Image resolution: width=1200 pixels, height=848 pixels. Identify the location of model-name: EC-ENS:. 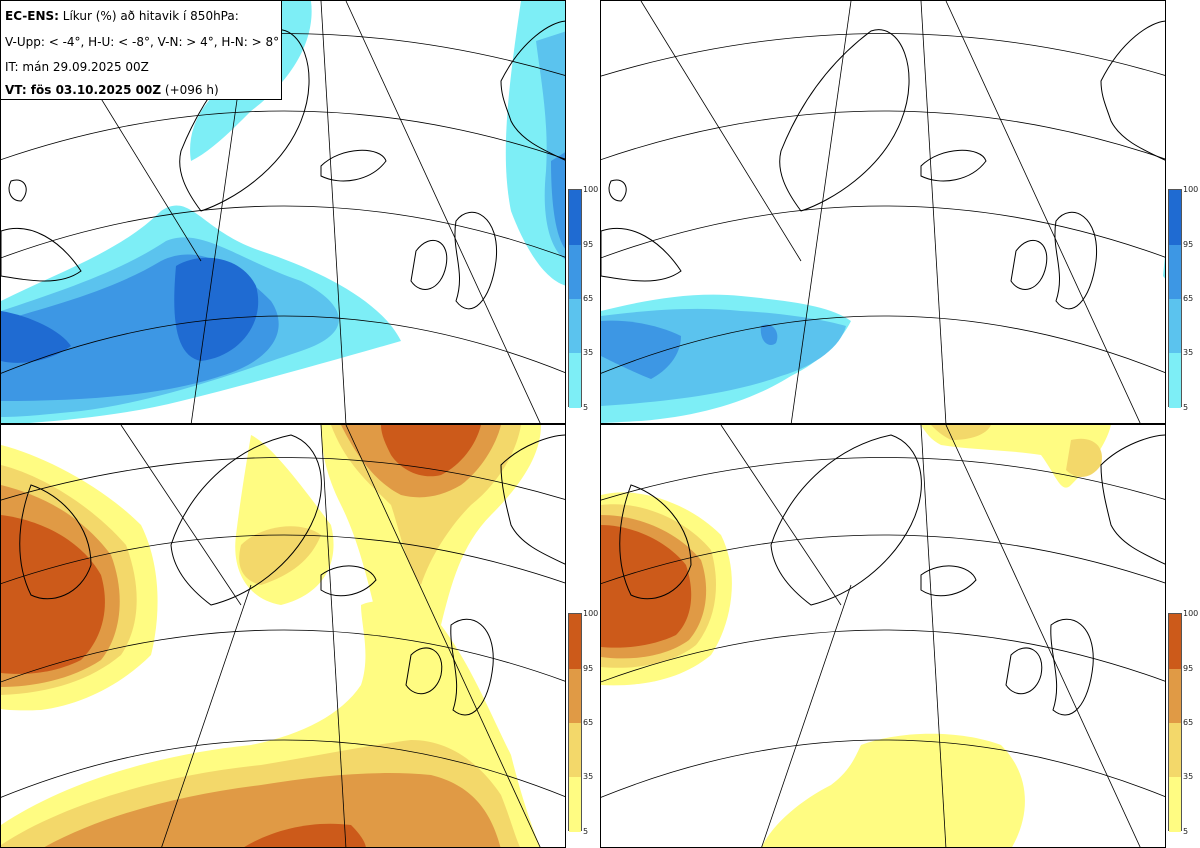
(32, 16).